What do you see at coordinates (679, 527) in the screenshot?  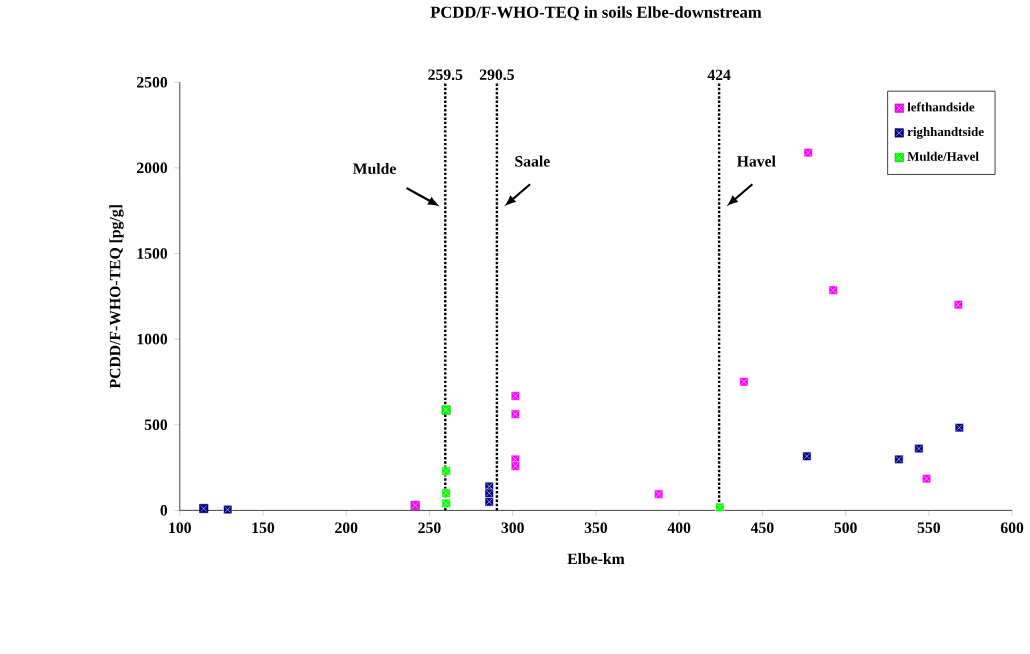 I see `x-tick-label: 400` at bounding box center [679, 527].